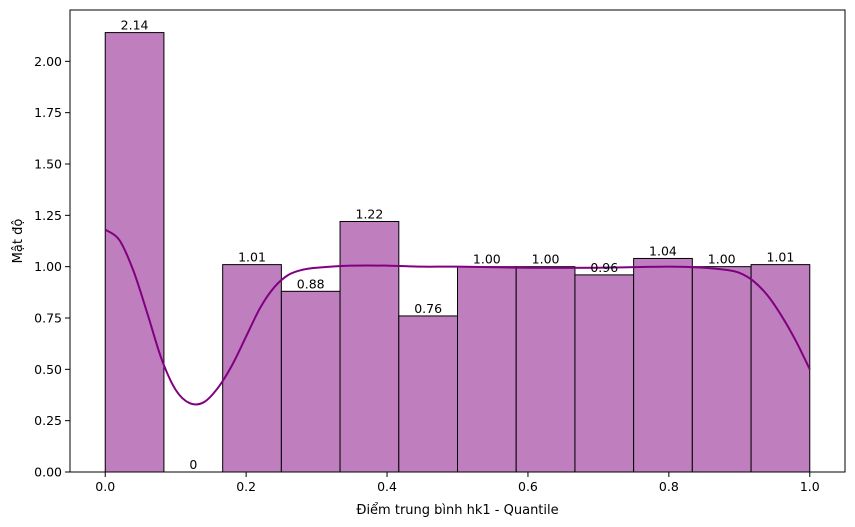 Image resolution: width=855 pixels, height=527 pixels. What do you see at coordinates (48, 266) in the screenshot?
I see `y-tick-label: 1.00` at bounding box center [48, 266].